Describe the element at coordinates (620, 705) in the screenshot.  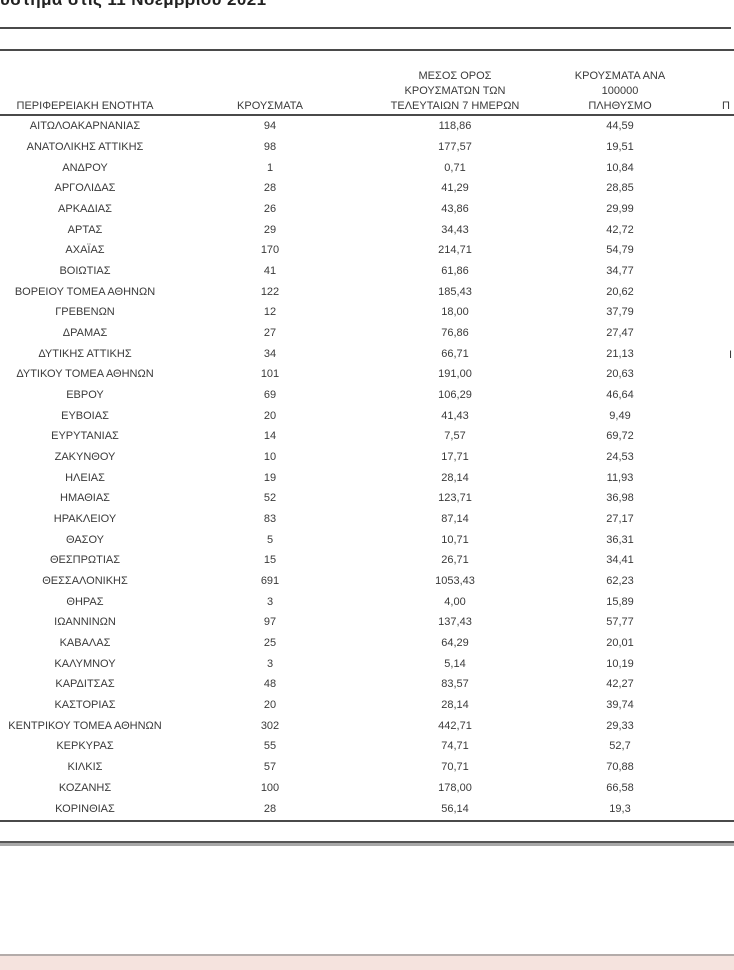
I see `cell-per100k: 39,74` at that location.